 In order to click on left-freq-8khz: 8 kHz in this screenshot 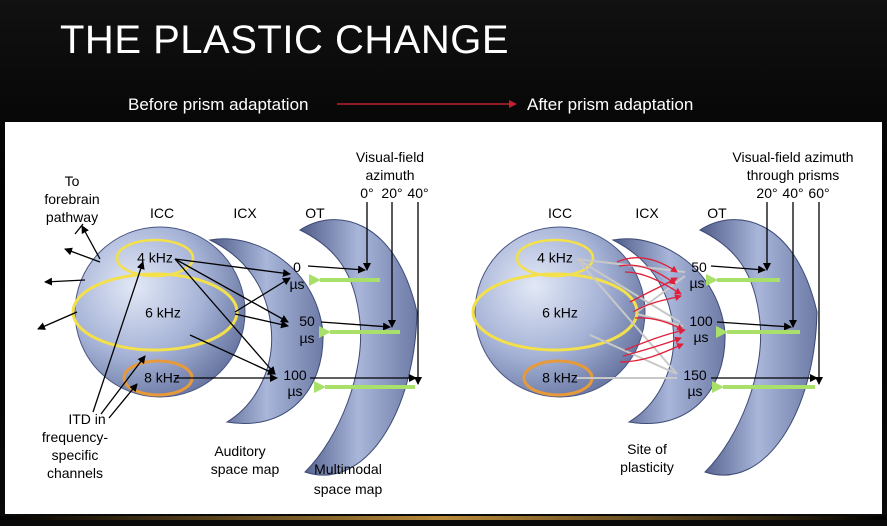, I will do `click(162, 378)`.